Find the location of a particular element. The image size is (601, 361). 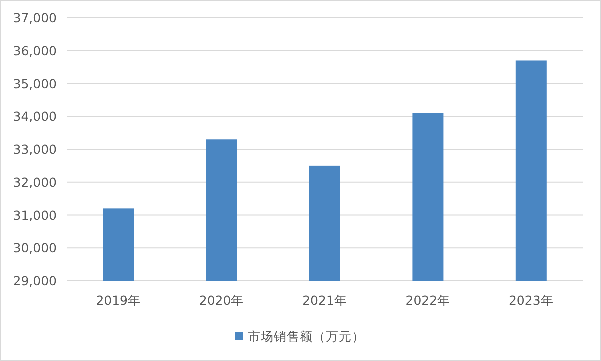

y-tick-label: 35,000 is located at coordinates (35, 84).